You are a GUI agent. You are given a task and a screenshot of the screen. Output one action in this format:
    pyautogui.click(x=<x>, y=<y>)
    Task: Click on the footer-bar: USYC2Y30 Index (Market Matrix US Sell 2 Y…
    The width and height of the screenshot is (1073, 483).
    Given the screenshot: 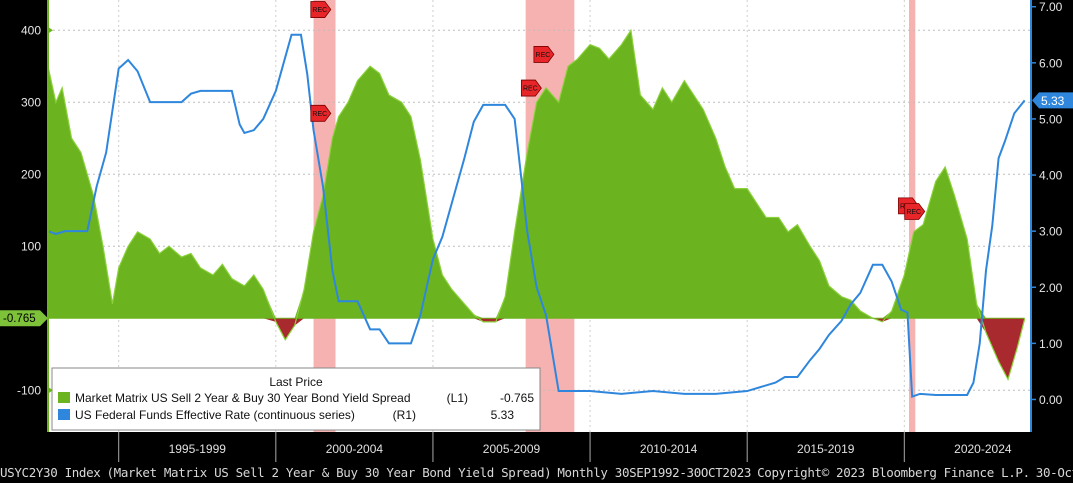 What is the action you would take?
    pyautogui.click(x=536, y=472)
    